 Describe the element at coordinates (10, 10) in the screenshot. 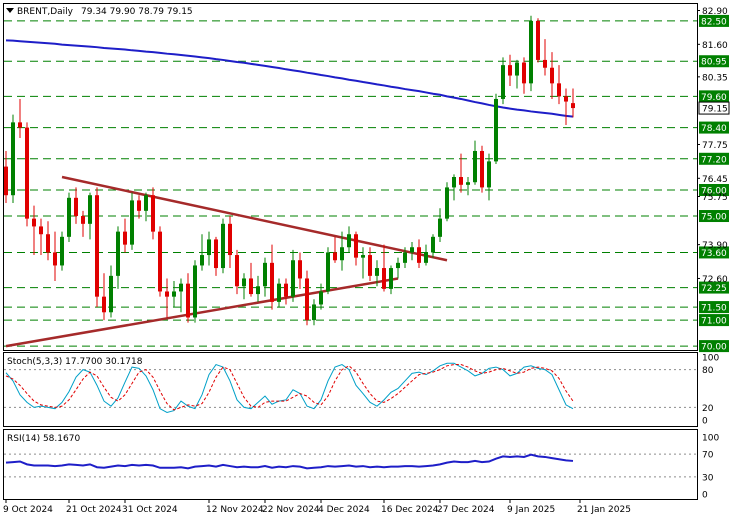

I see `triangle-down-icon` at that location.